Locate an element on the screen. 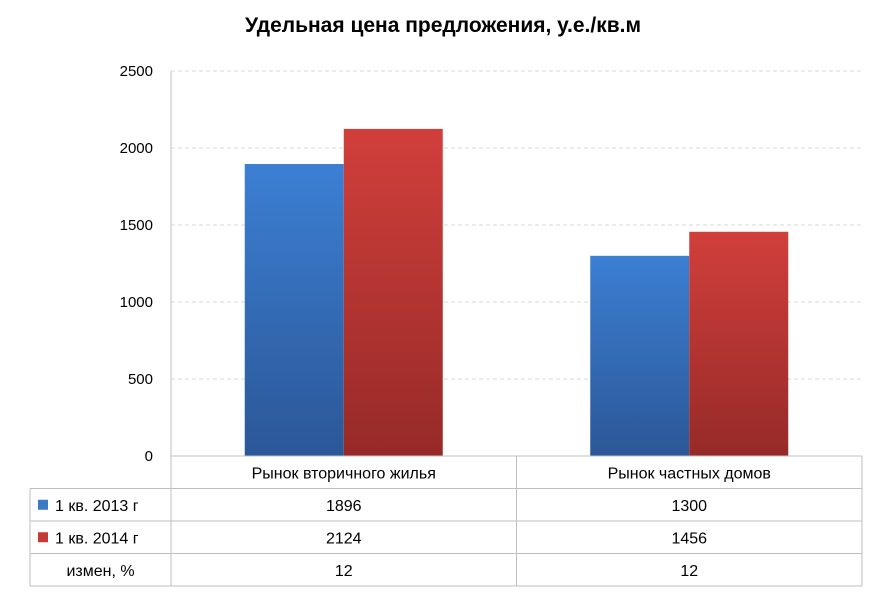  change-row-label: измен, % is located at coordinates (100, 571).